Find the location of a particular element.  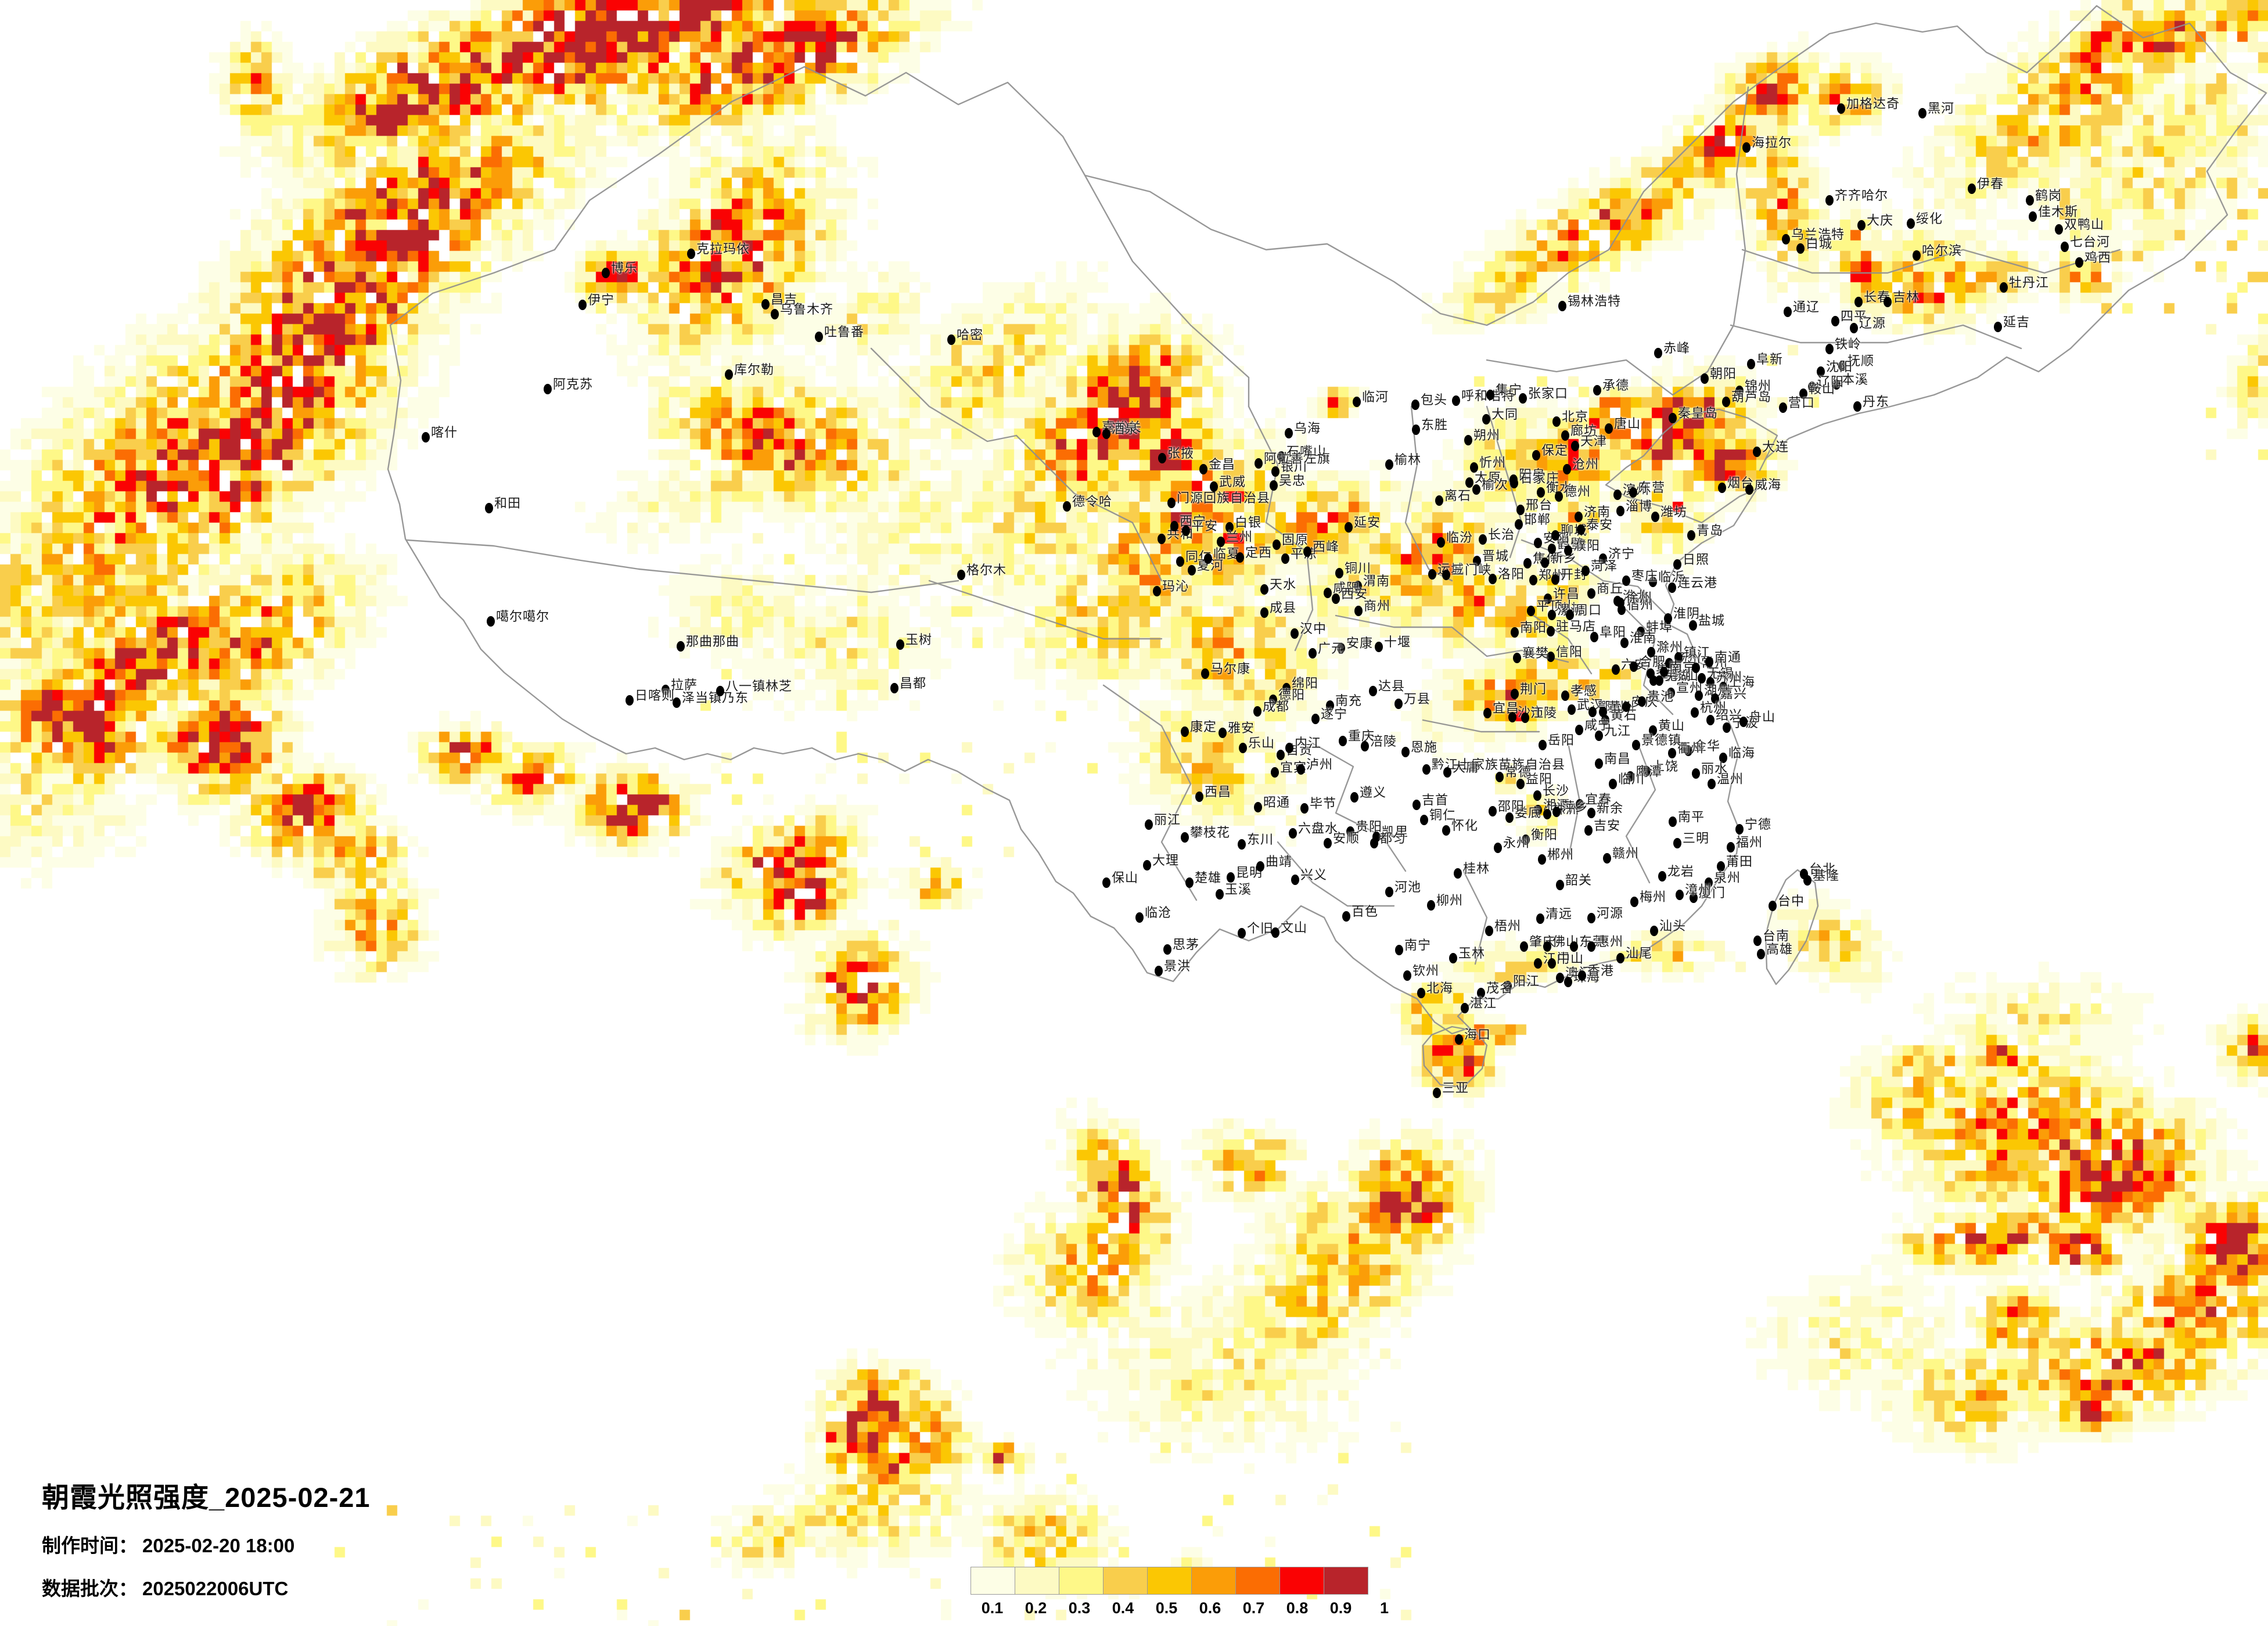

city-label: 西安 is located at coordinates (1354, 594).